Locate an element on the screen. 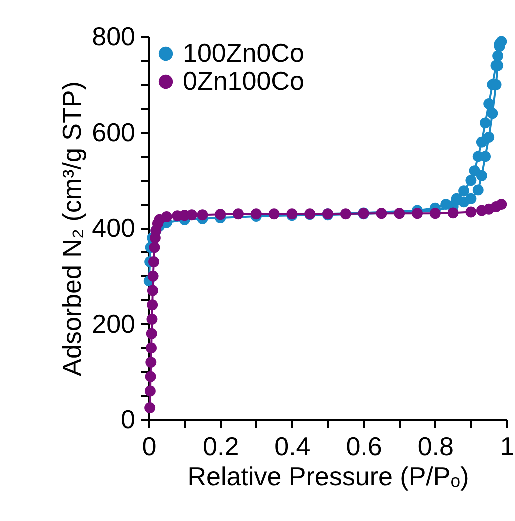 This screenshot has width=515, height=521. y-tick-label: 200 is located at coordinates (114, 323).